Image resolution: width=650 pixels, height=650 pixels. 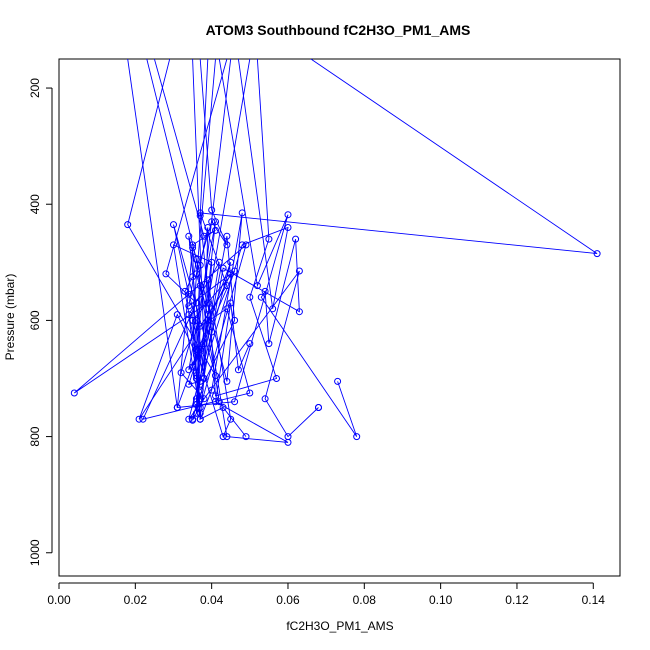 I want to click on x-tick-label: 0.14, so click(x=594, y=600).